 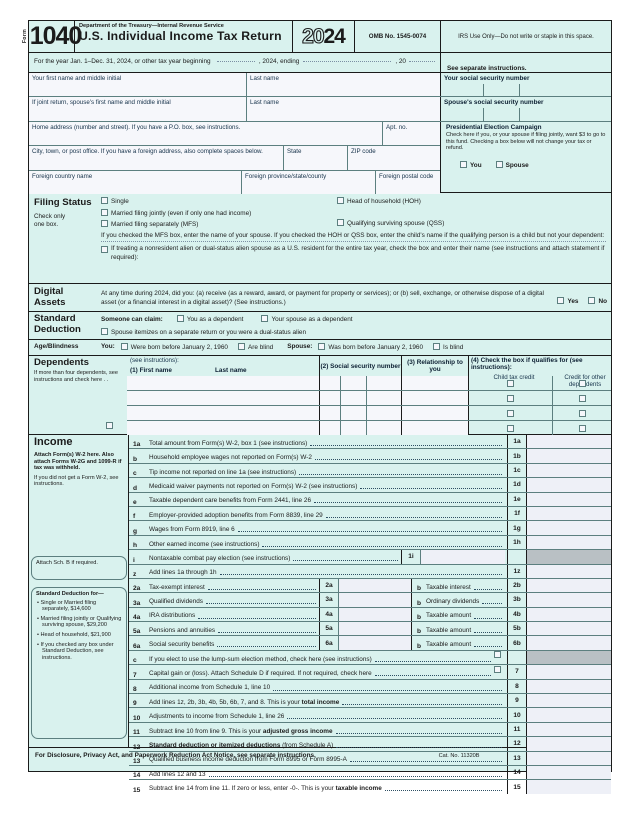 What do you see at coordinates (340, 222) in the screenshot?
I see `qss-checkbox` at bounding box center [340, 222].